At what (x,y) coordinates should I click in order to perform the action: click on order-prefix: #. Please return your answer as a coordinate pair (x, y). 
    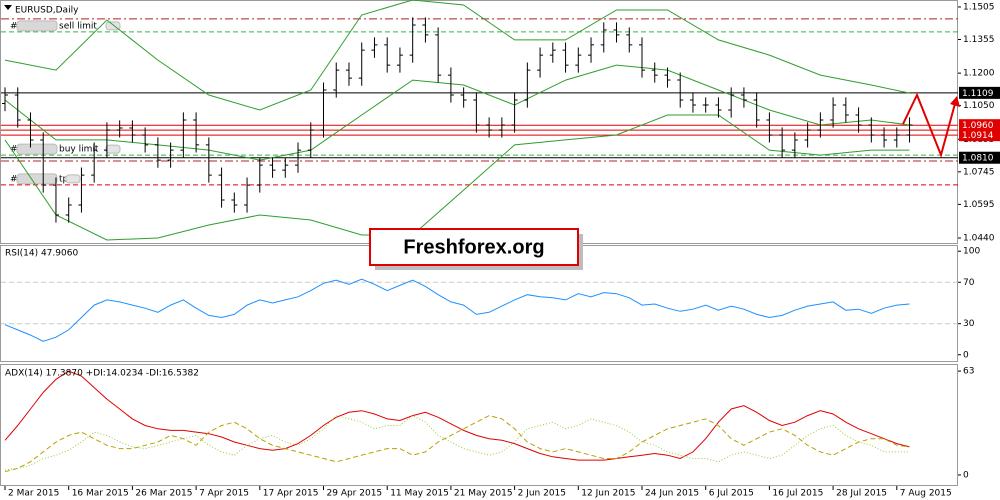
    Looking at the image, I should click on (14, 150).